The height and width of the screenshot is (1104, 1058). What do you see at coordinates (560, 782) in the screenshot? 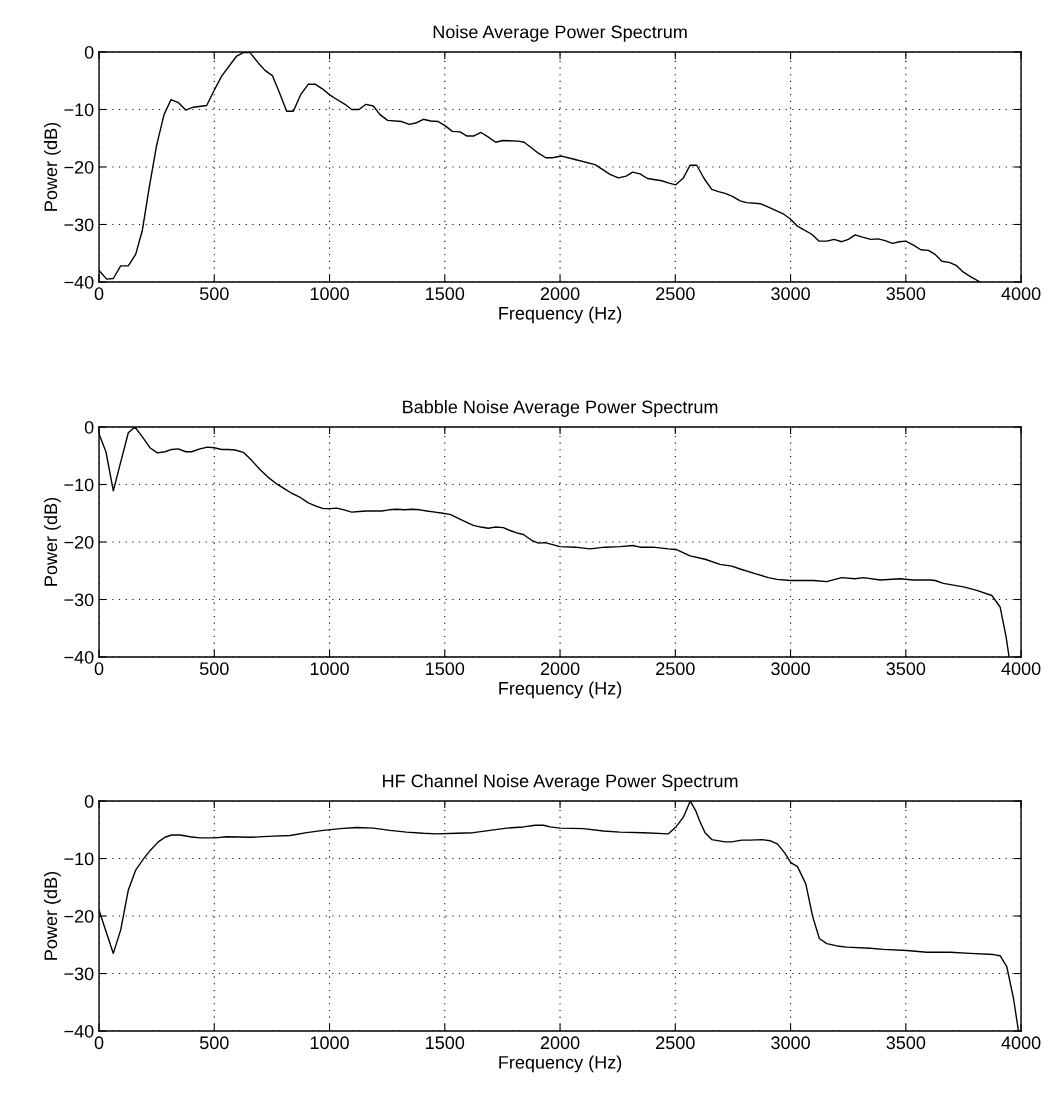
I see `chart-title: HF Channel Noise Average Power Spectrum` at bounding box center [560, 782].